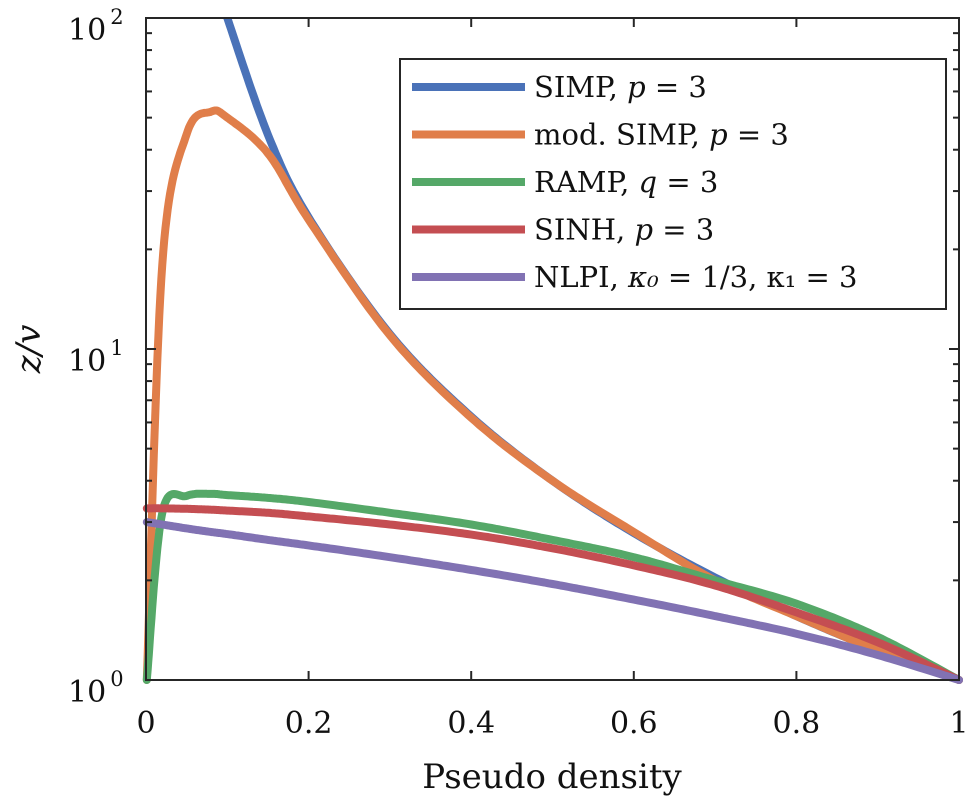 The height and width of the screenshot is (800, 965). Describe the element at coordinates (96, 688) in the screenshot. I see `y-tick-label: 10 0` at that location.